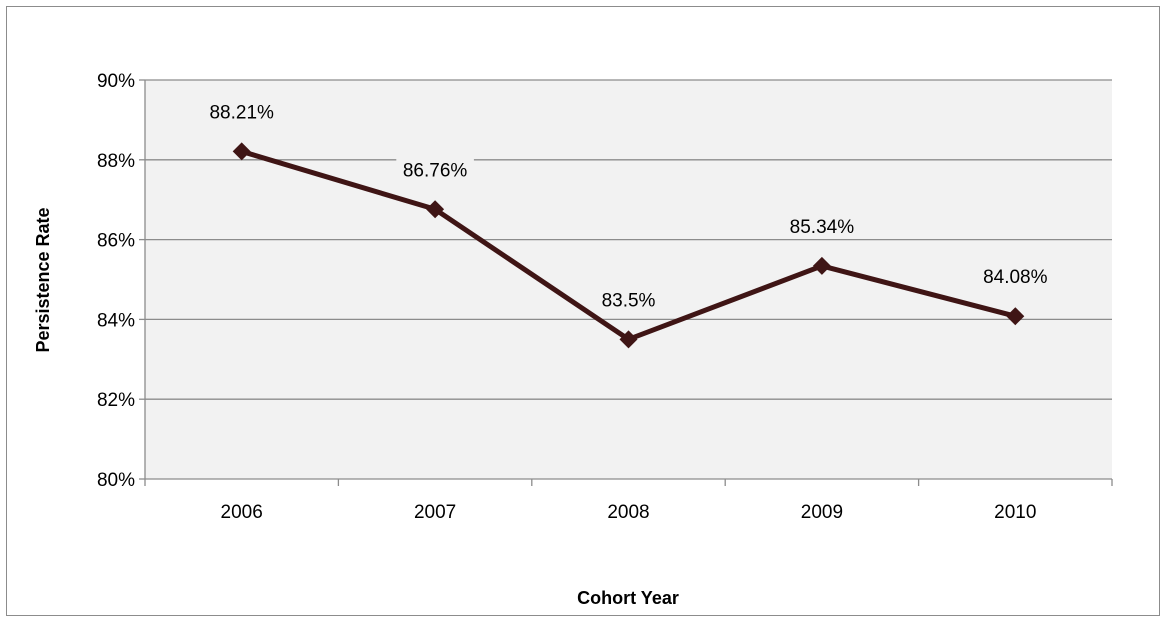 The width and height of the screenshot is (1167, 619). I want to click on data-label-bg-2010, so click(1015, 277).